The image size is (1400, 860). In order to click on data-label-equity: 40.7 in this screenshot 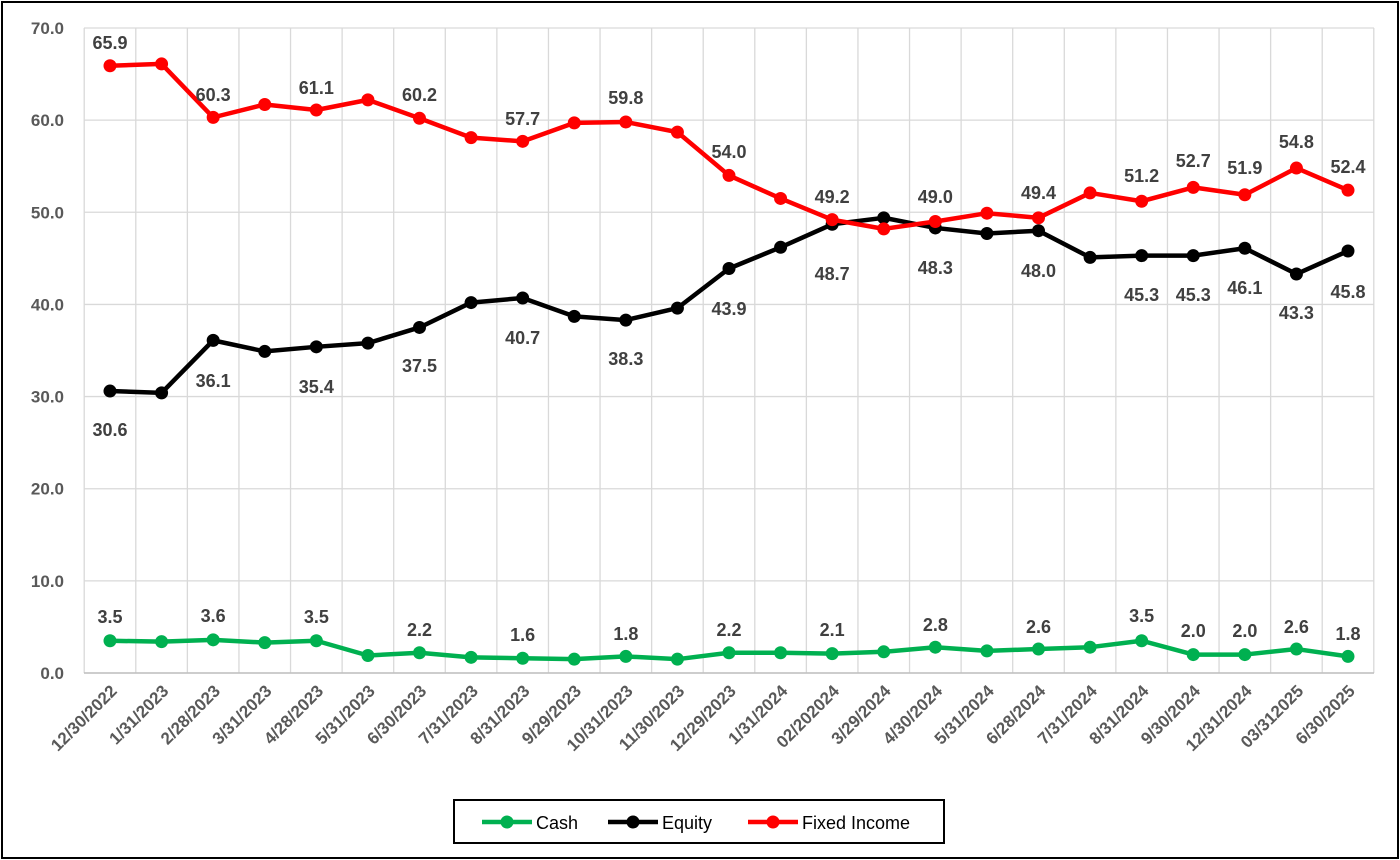, I will do `click(522, 338)`.